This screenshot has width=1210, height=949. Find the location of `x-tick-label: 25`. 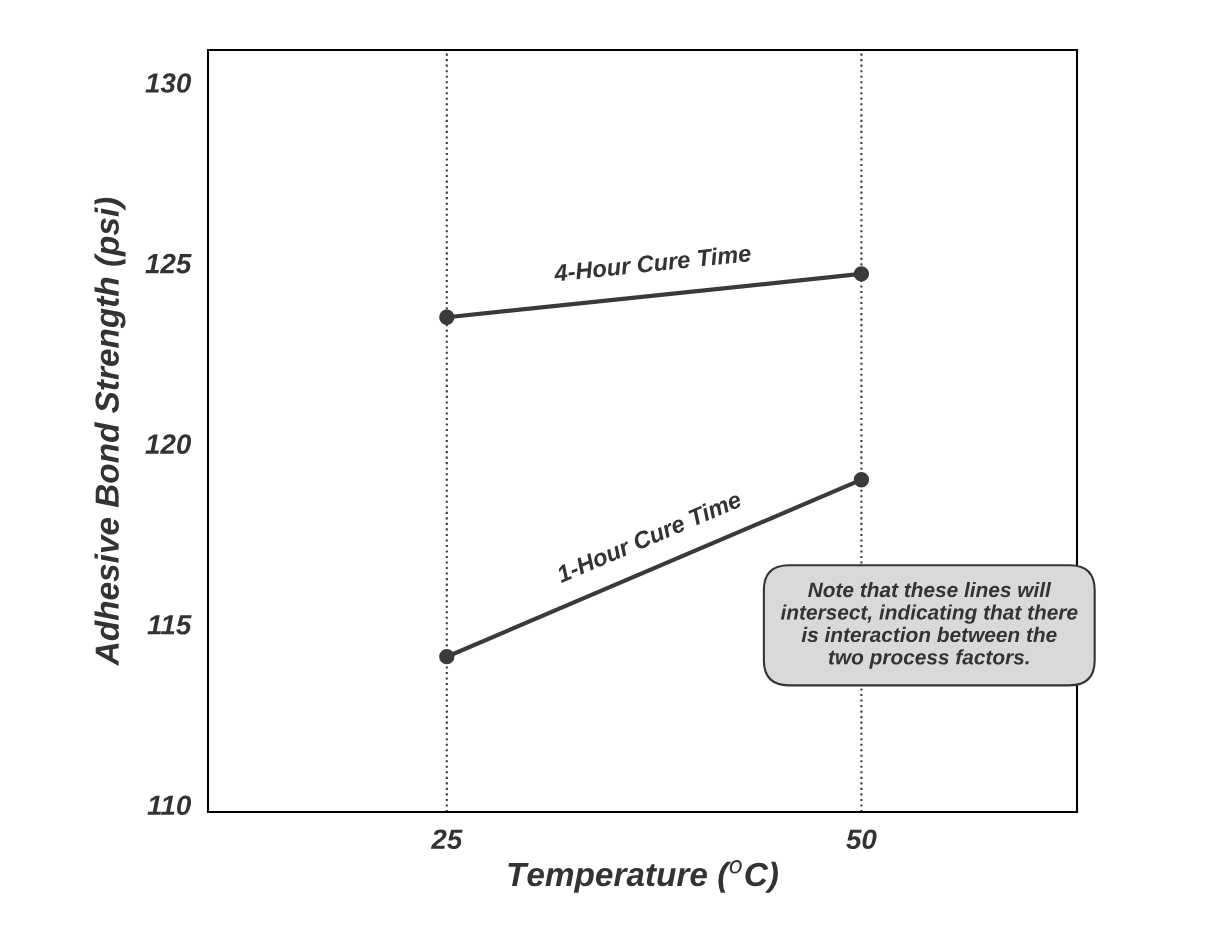

x-tick-label: 25 is located at coordinates (446, 839).